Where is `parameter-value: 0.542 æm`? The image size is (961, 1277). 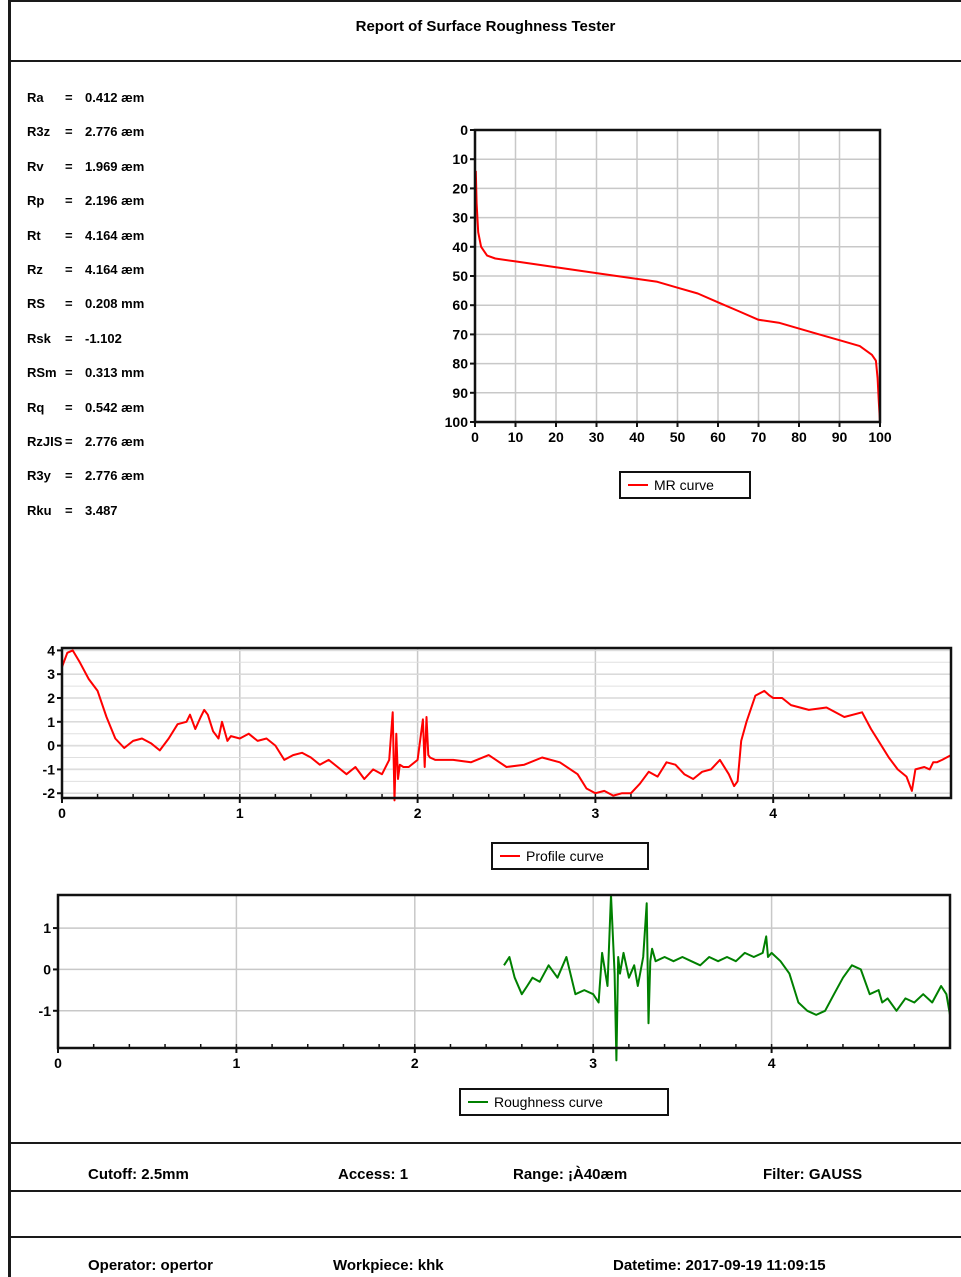 parameter-value: 0.542 æm is located at coordinates (115, 407).